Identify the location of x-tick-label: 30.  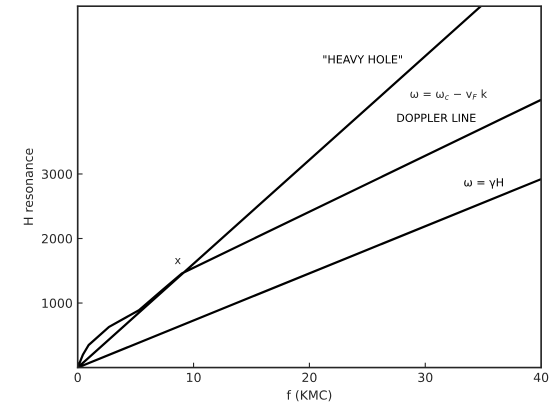
(425, 377).